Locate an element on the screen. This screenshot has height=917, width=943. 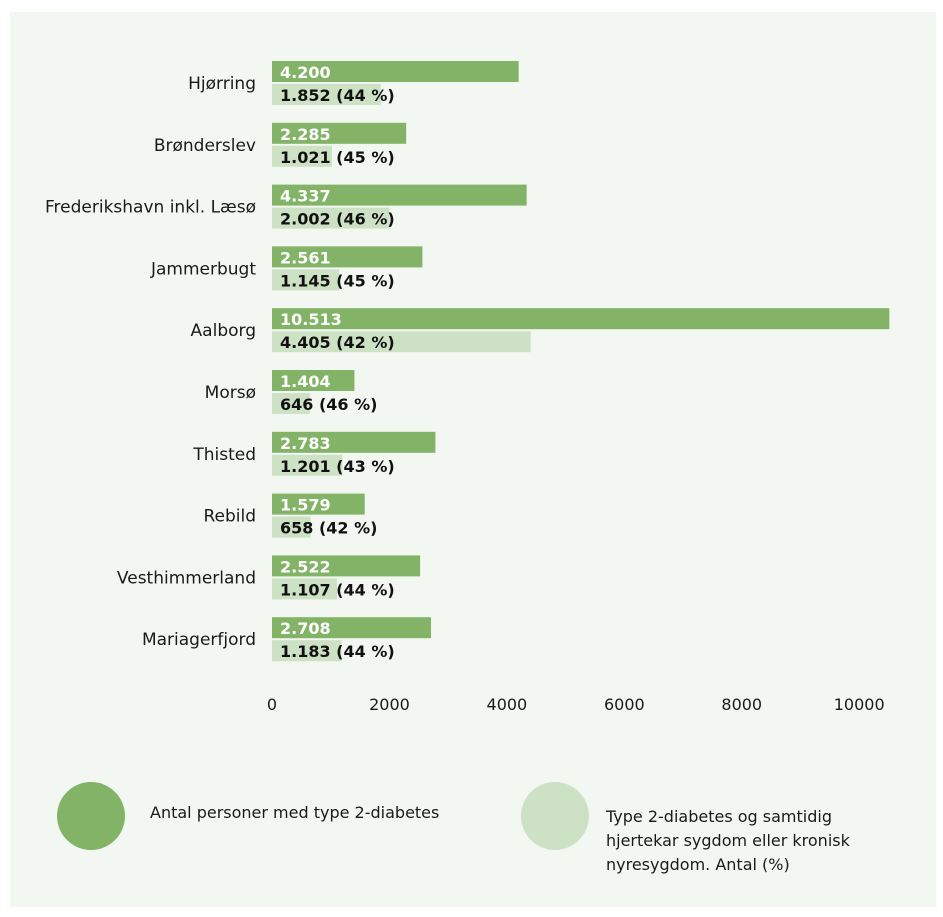
data-label-comorbid: 658 (42 %) is located at coordinates (328, 528).